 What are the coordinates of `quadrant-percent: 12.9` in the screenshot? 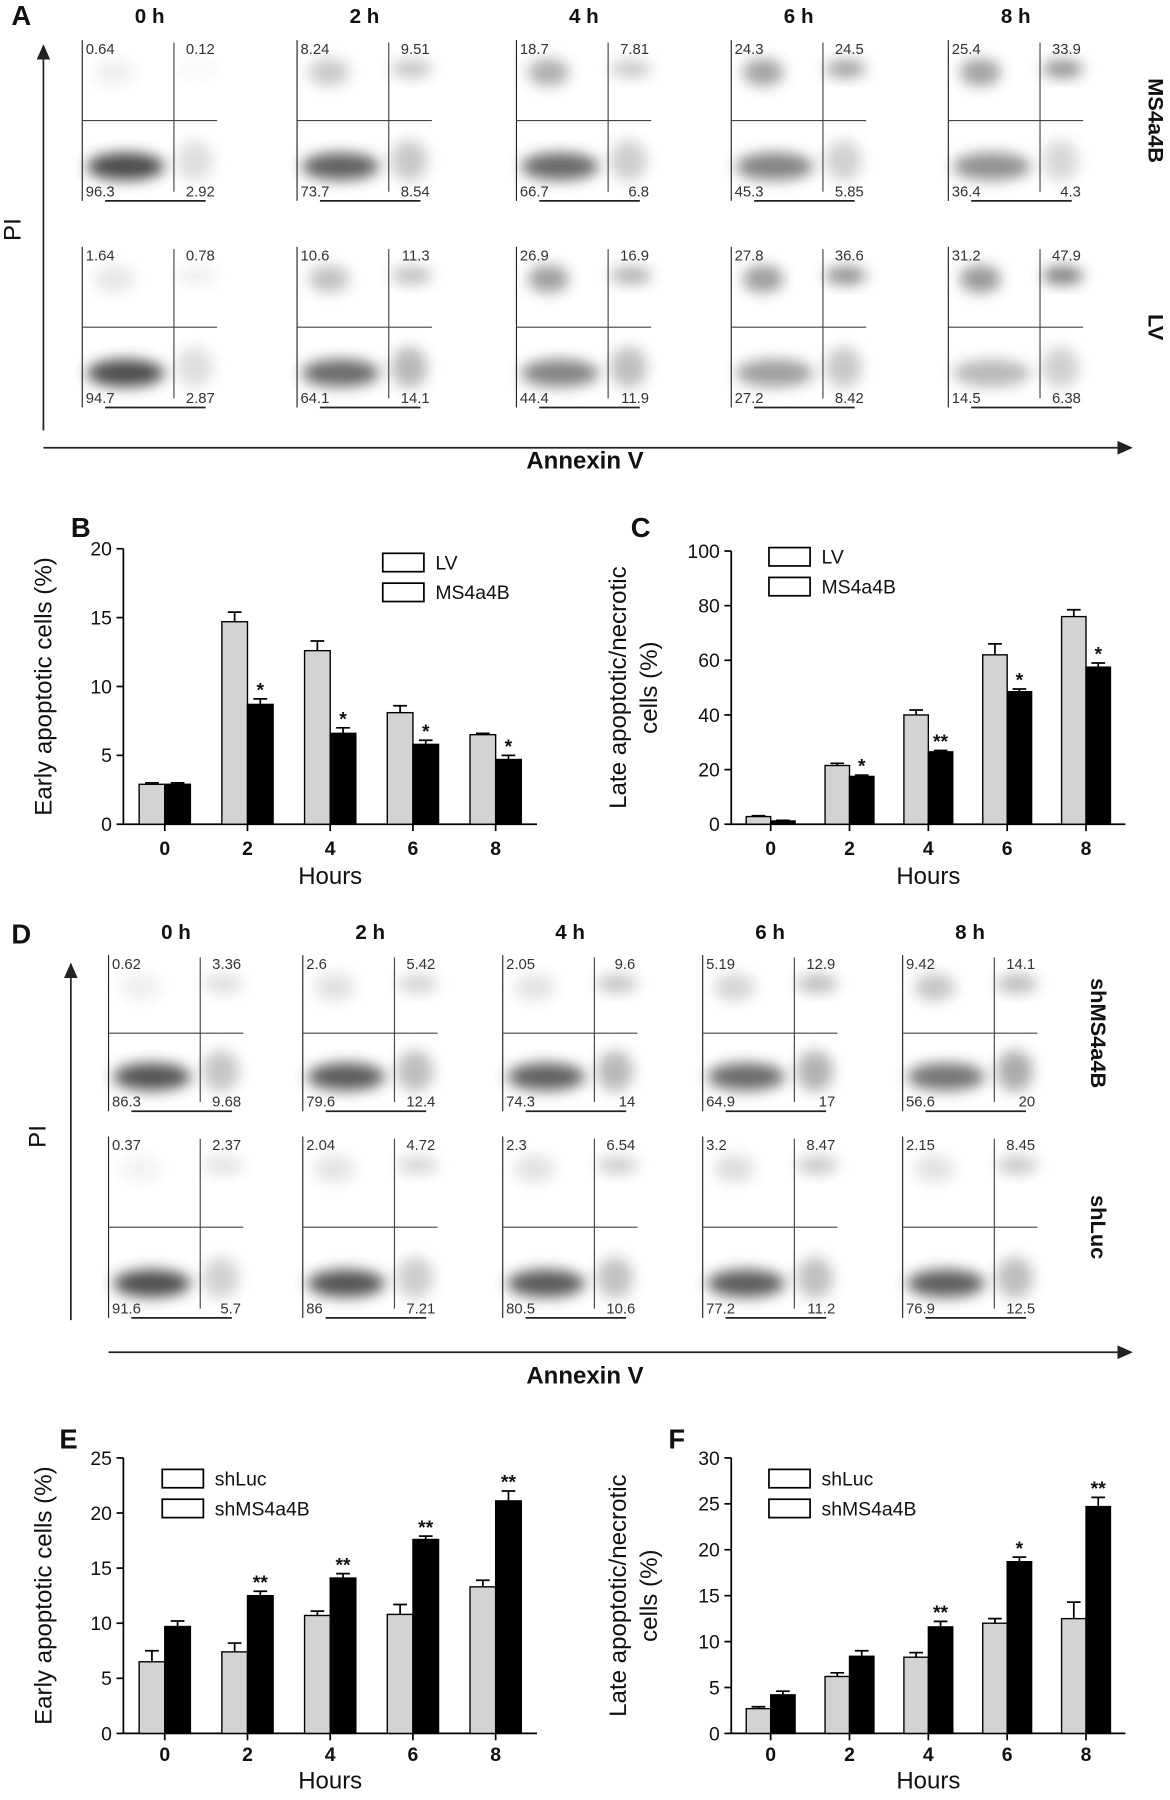 It's located at (820, 965).